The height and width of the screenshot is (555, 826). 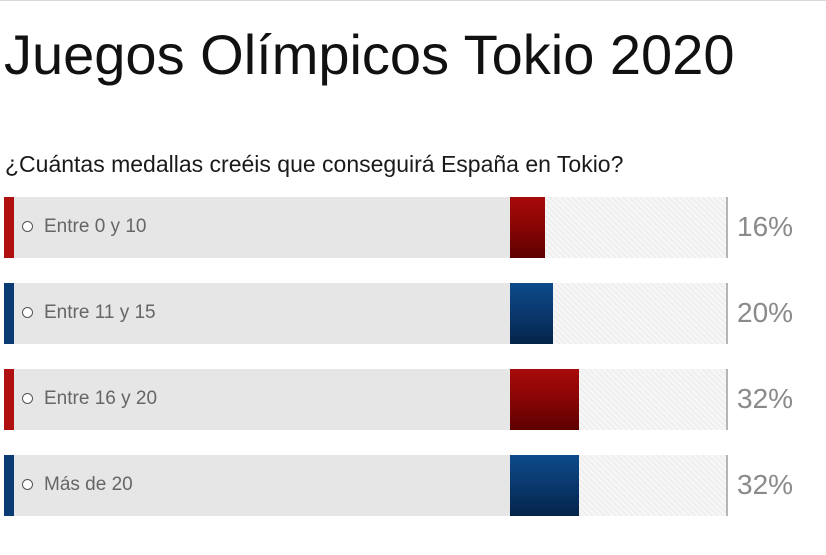 I want to click on option-label-area: Entre 0 y 10, so click(x=262, y=227).